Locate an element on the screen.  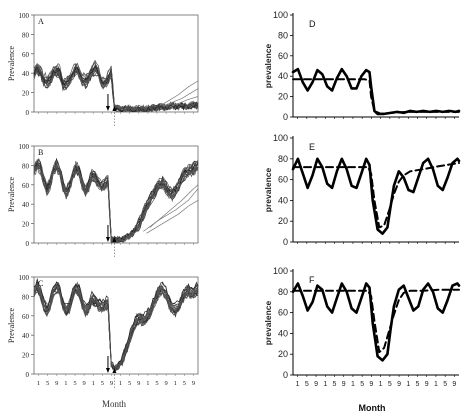
panel-e: 0 20 40 60 80 100 prevalence E is located at coordinates (362, 190).